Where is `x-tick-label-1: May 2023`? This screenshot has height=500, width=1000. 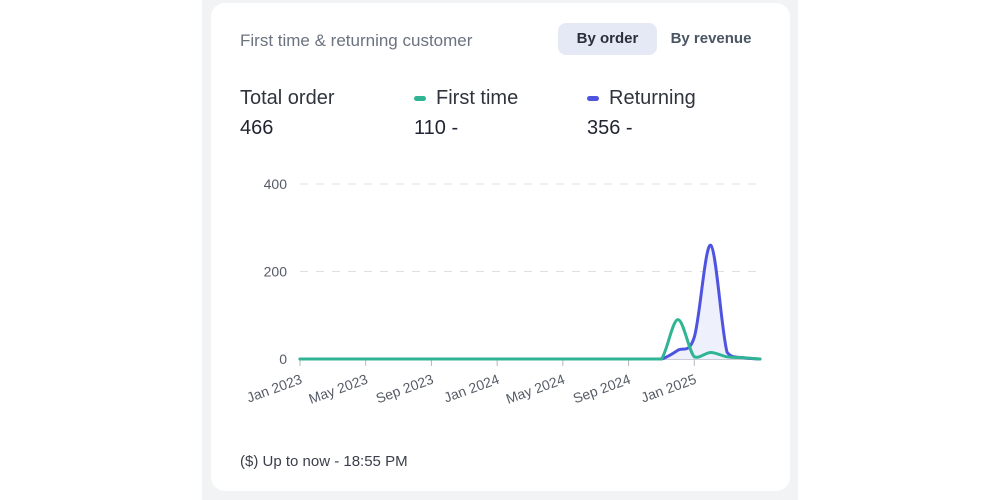 x-tick-label-1: May 2023 is located at coordinates (337, 389).